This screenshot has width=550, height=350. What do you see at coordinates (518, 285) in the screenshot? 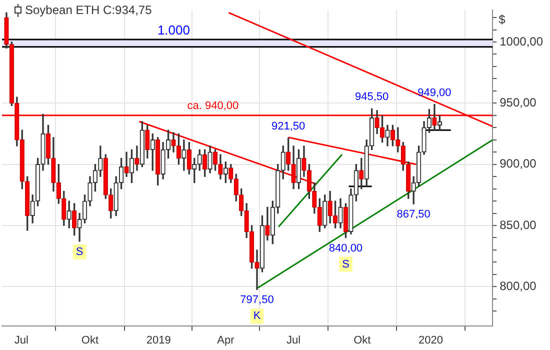
I see `y-tick-label: 800,00` at bounding box center [518, 285].